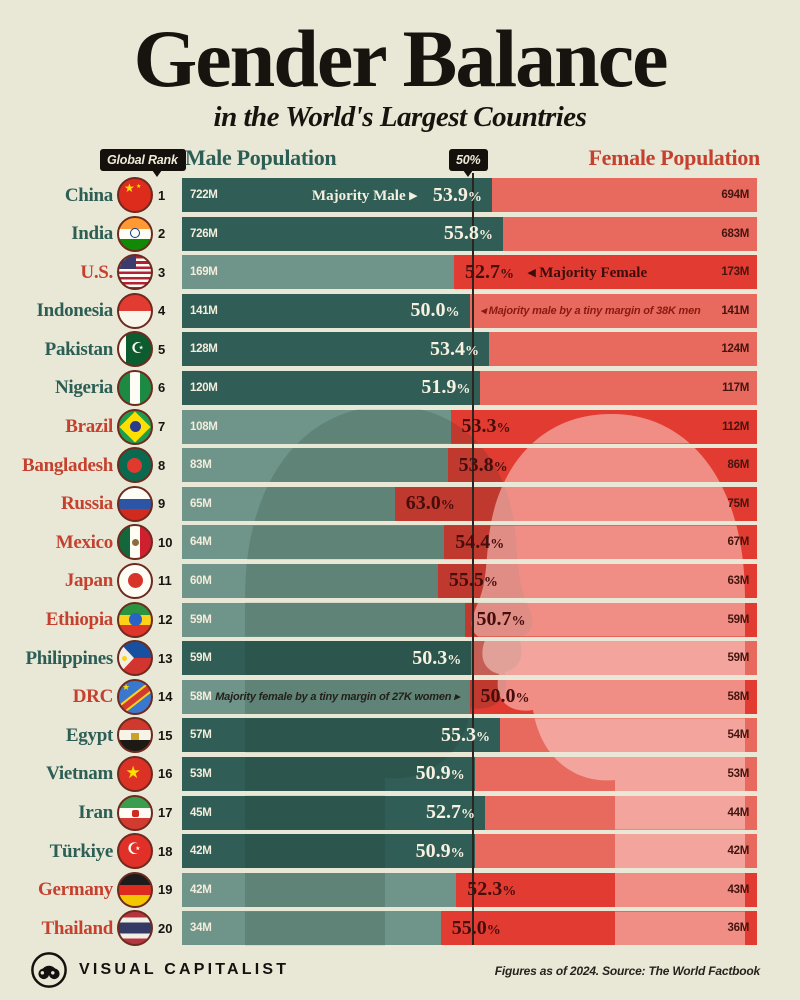 The height and width of the screenshot is (1000, 800). Describe the element at coordinates (735, 272) in the screenshot. I see `female-value: 173M` at that location.